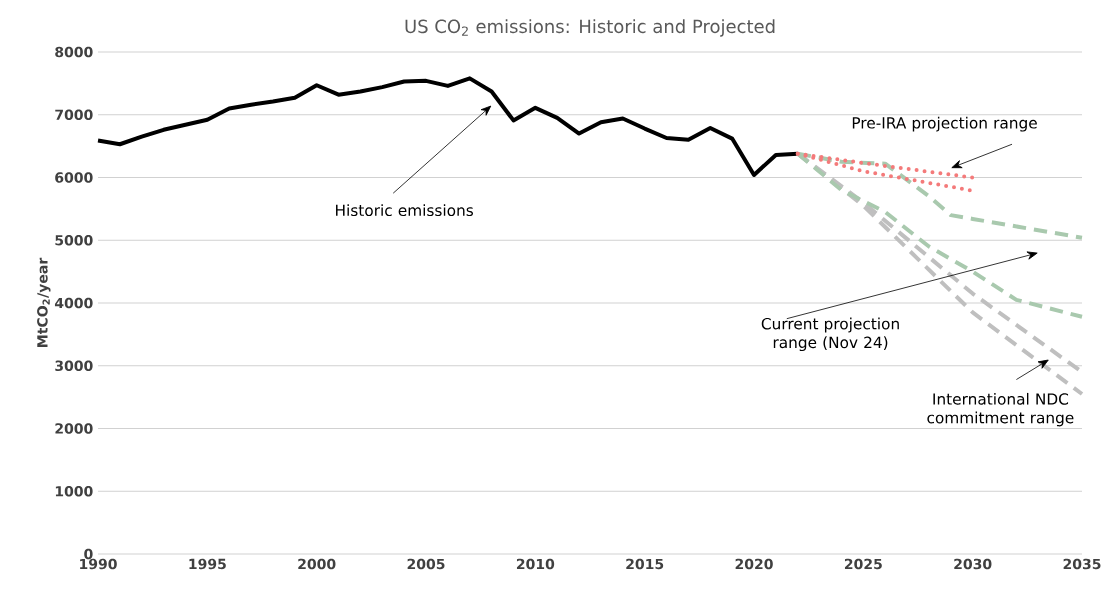 The image size is (1112, 595). What do you see at coordinates (98, 564) in the screenshot?
I see `x-tick-label: 1990` at bounding box center [98, 564].